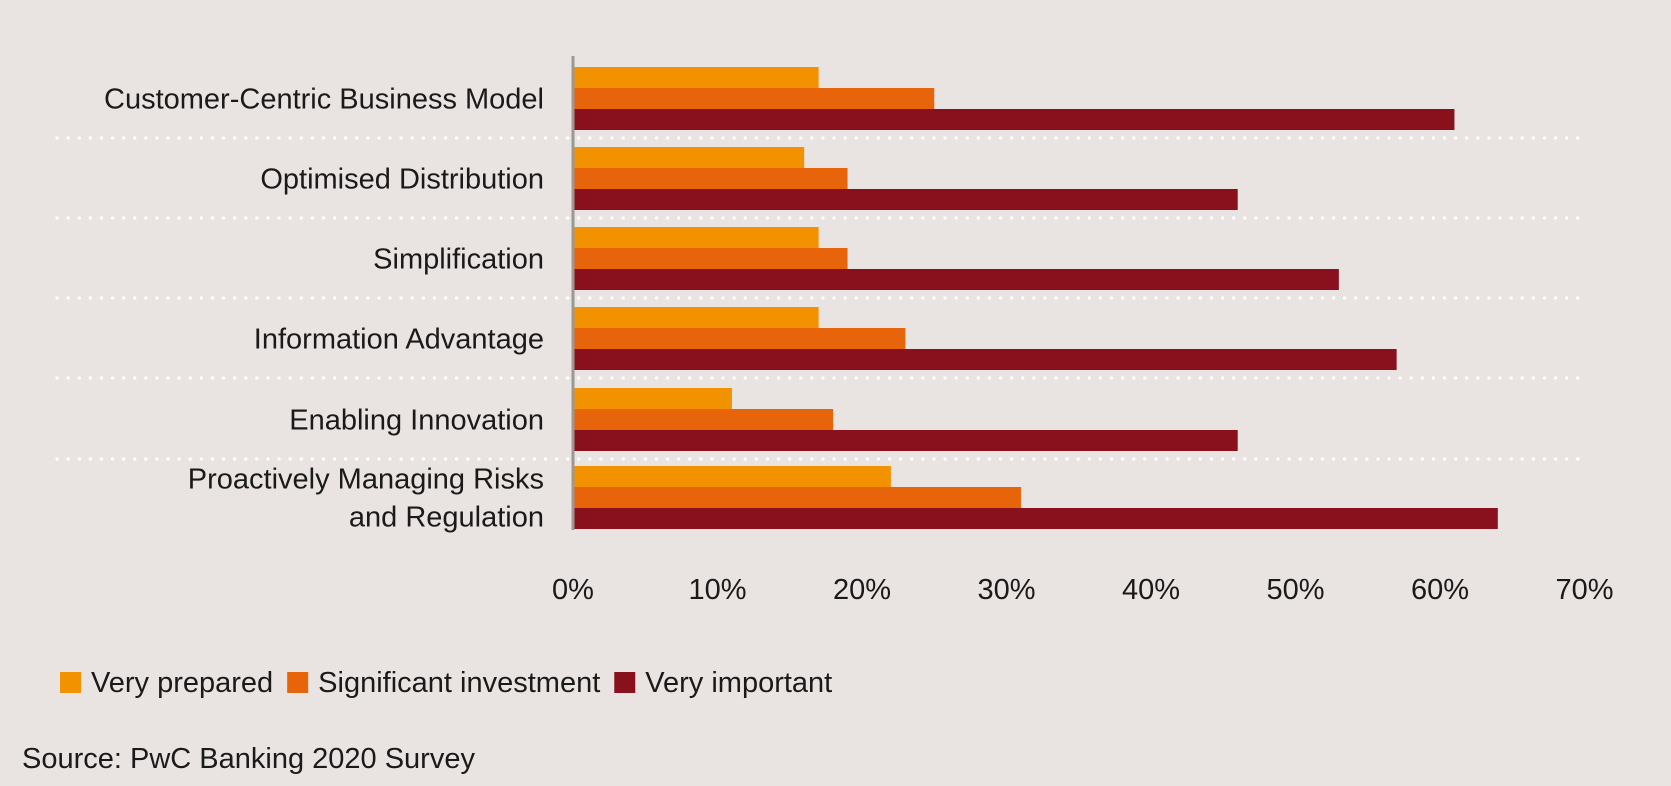 The image size is (1671, 786). What do you see at coordinates (458, 260) in the screenshot?
I see `category-label: Simplification` at bounding box center [458, 260].